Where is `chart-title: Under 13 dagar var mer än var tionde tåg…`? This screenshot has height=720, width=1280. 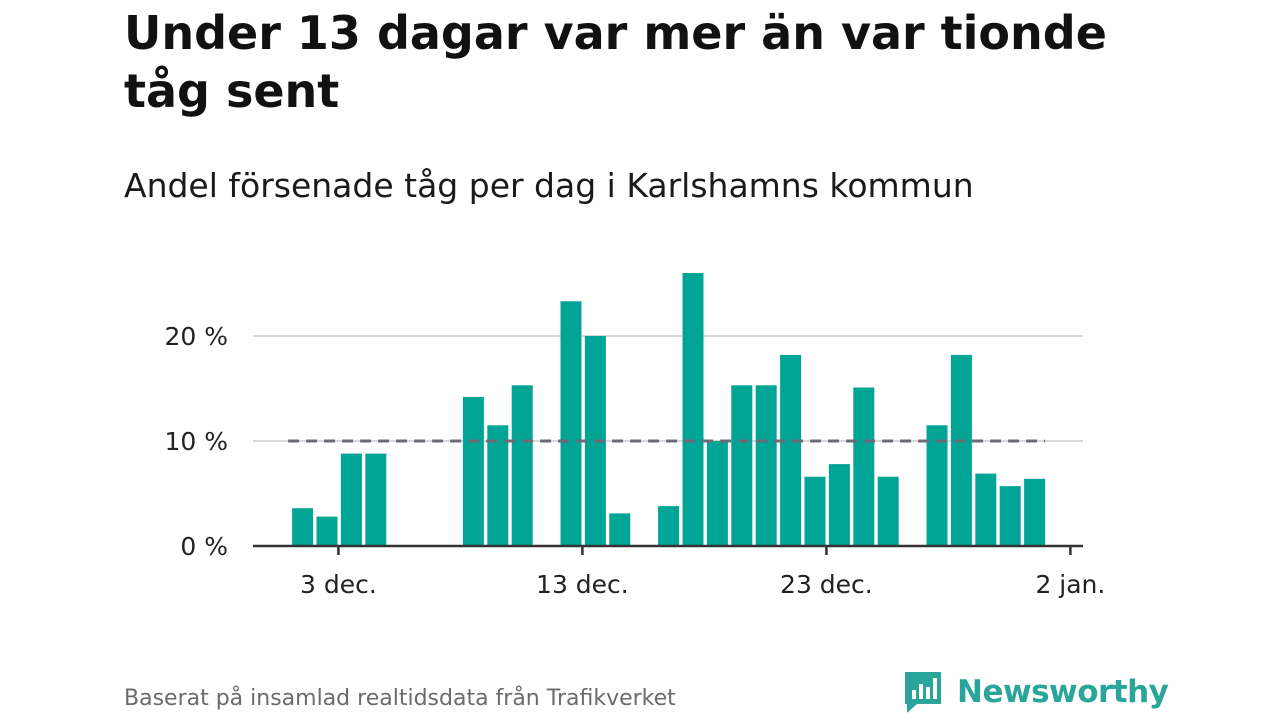 chart-title: Under 13 dagar var mer än var tionde tåg… is located at coordinates (615, 62).